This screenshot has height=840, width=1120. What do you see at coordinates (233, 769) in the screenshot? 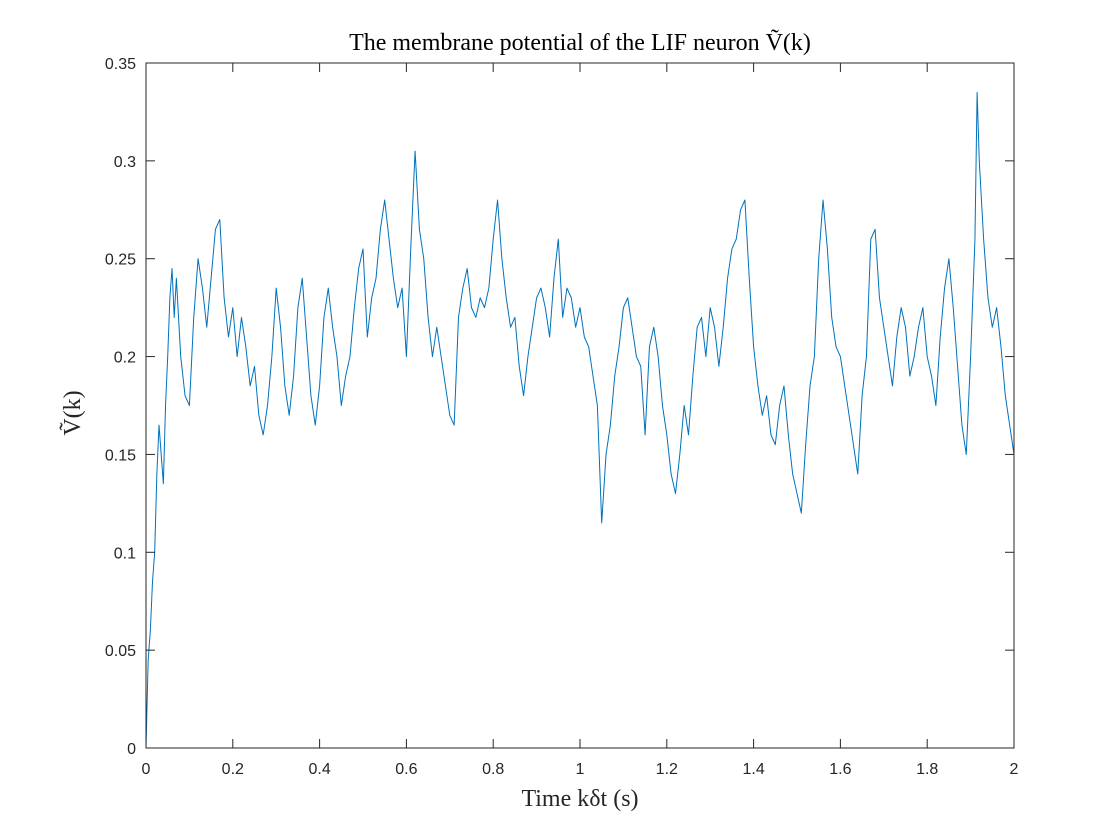
I see `x-tick-label: 0.2` at bounding box center [233, 769].